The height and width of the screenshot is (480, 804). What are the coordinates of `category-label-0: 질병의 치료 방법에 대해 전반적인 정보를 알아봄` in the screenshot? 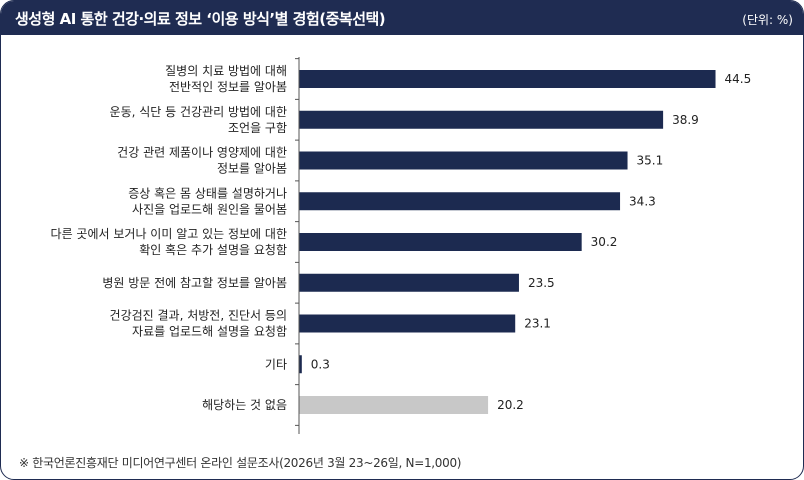 It's located at (226, 79).